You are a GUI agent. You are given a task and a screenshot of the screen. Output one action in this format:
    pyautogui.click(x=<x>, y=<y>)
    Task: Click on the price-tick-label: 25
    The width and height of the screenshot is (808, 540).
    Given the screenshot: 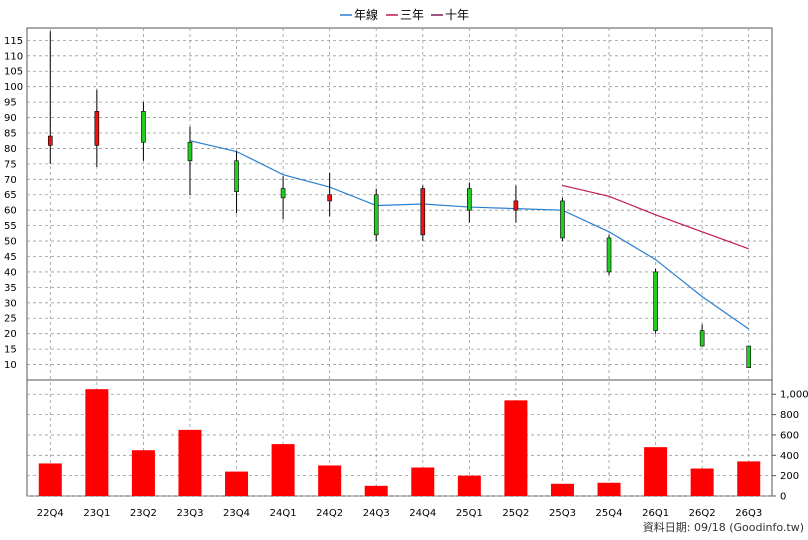 What is the action you would take?
    pyautogui.click(x=10, y=319)
    